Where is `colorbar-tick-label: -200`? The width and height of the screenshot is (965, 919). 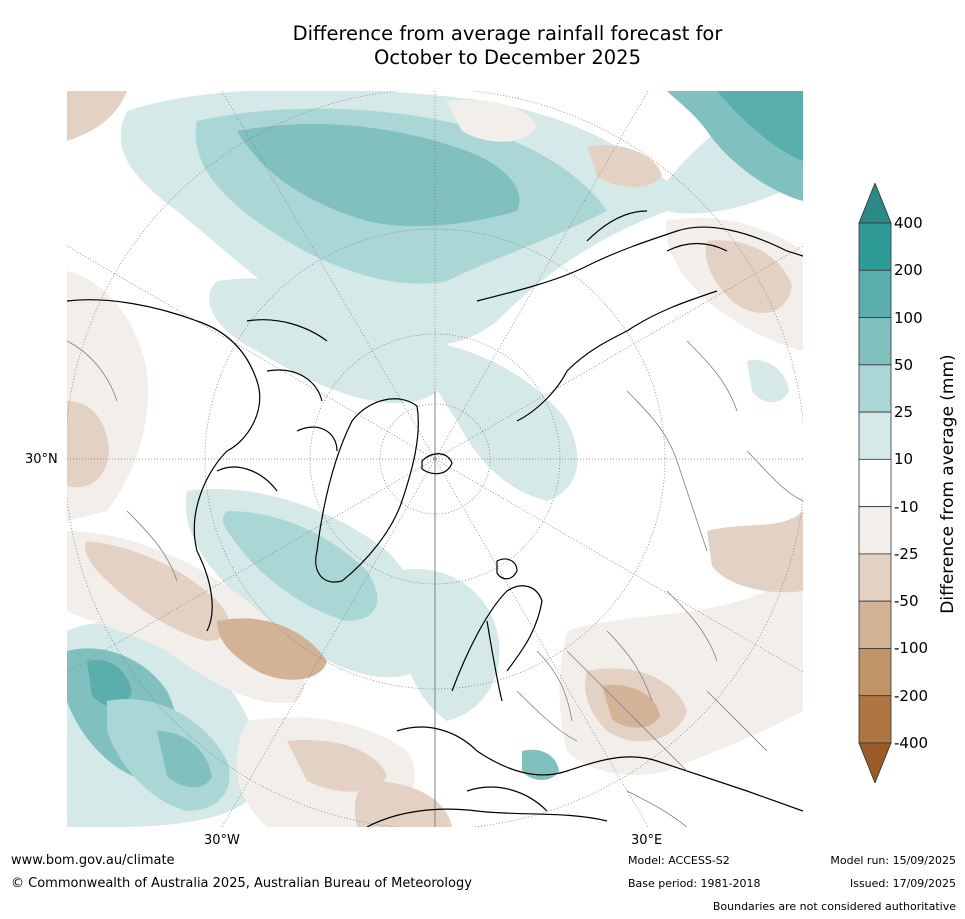 colorbar-tick-label: -200 is located at coordinates (911, 695).